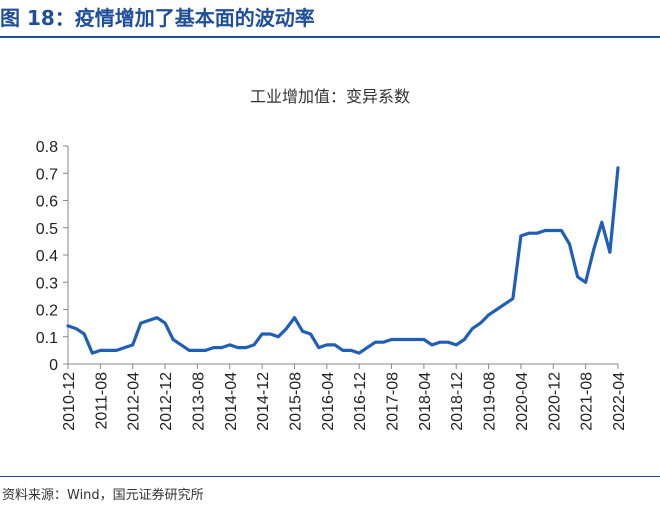 The width and height of the screenshot is (660, 508). I want to click on y-tick-label: 0.3, so click(47, 283).